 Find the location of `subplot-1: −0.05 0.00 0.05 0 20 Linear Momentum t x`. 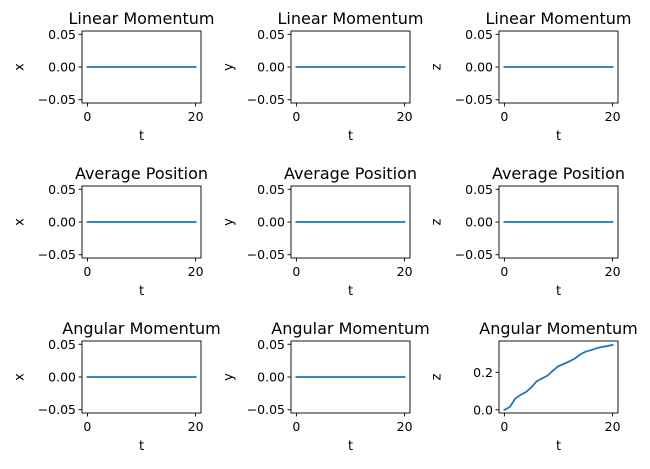

subplot-1: −0.05 0.00 0.05 0 20 Linear Momentum t x is located at coordinates (114, 76).